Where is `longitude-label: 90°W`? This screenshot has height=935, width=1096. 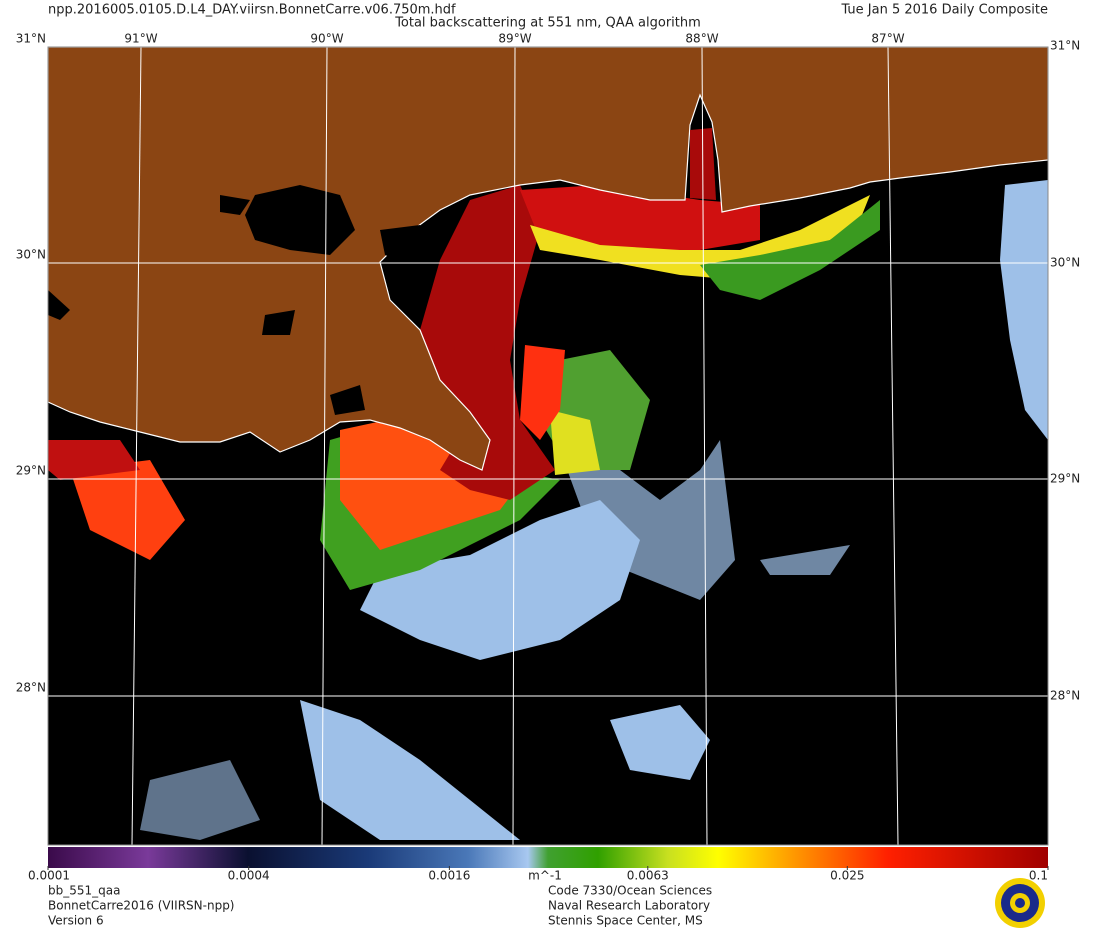 longitude-label: 90°W is located at coordinates (326, 39).